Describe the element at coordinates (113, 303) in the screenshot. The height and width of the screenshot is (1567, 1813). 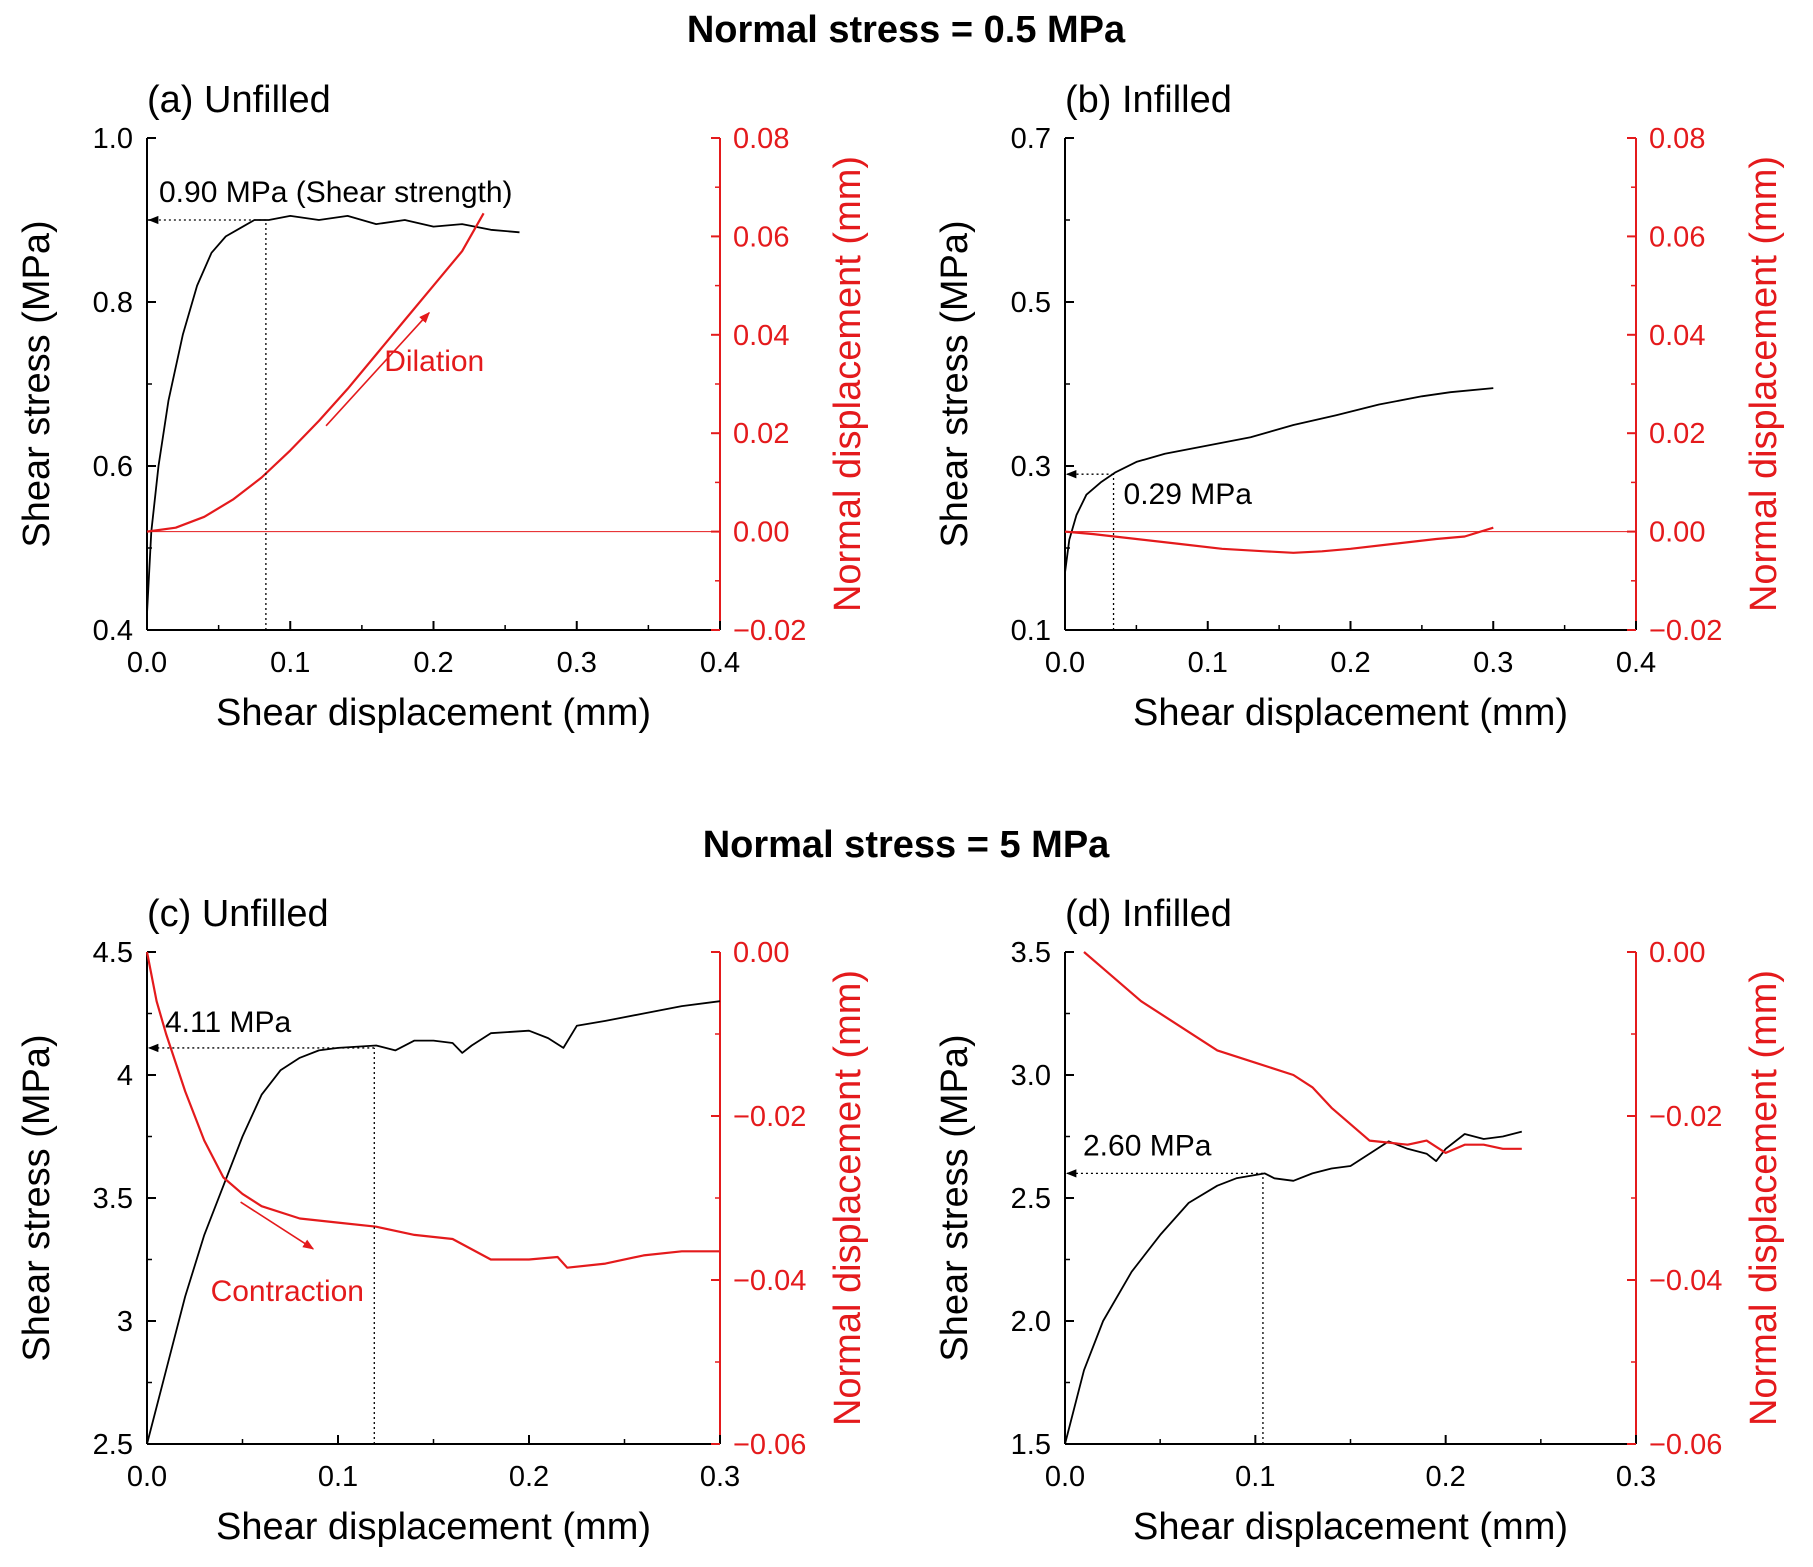
I see `panel-a-y-tick-label: 0.8` at that location.